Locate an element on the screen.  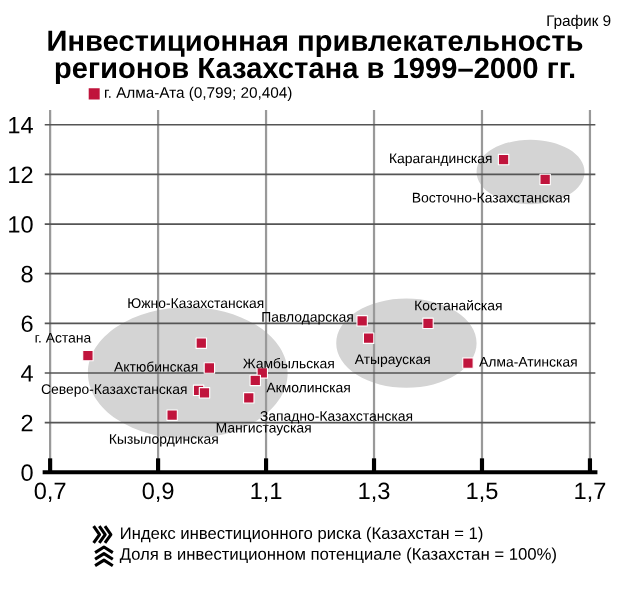
y-tick-label: 6 is located at coordinates (27, 324).